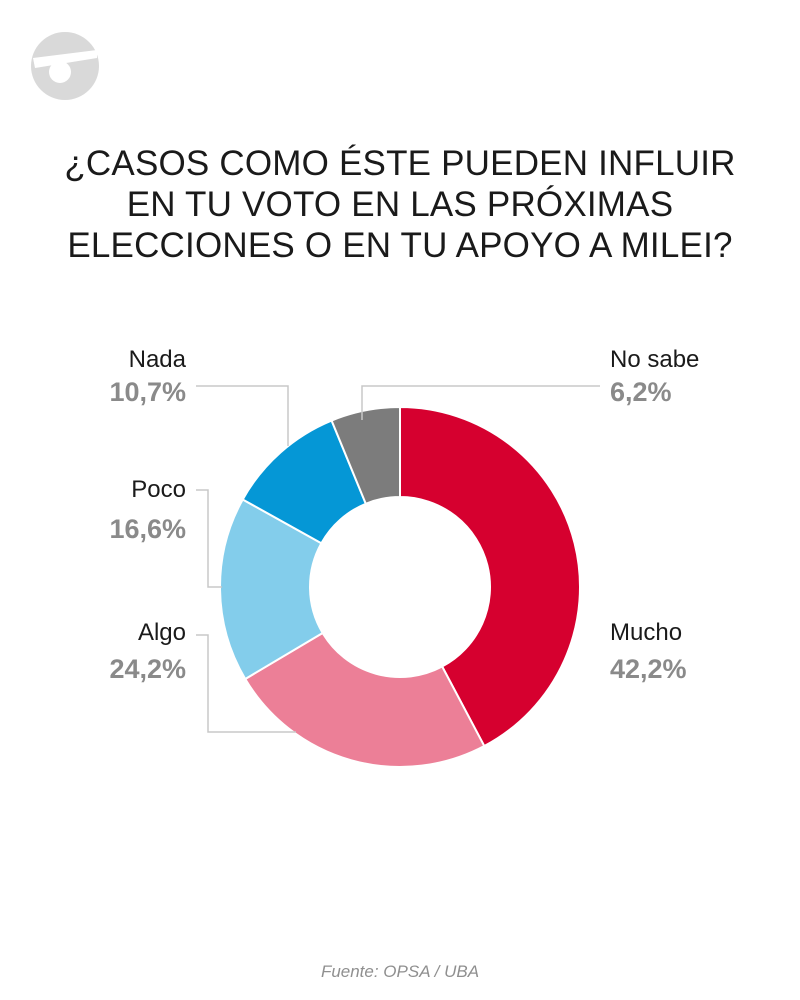  I want to click on donut-slice-poco, so click(272, 589).